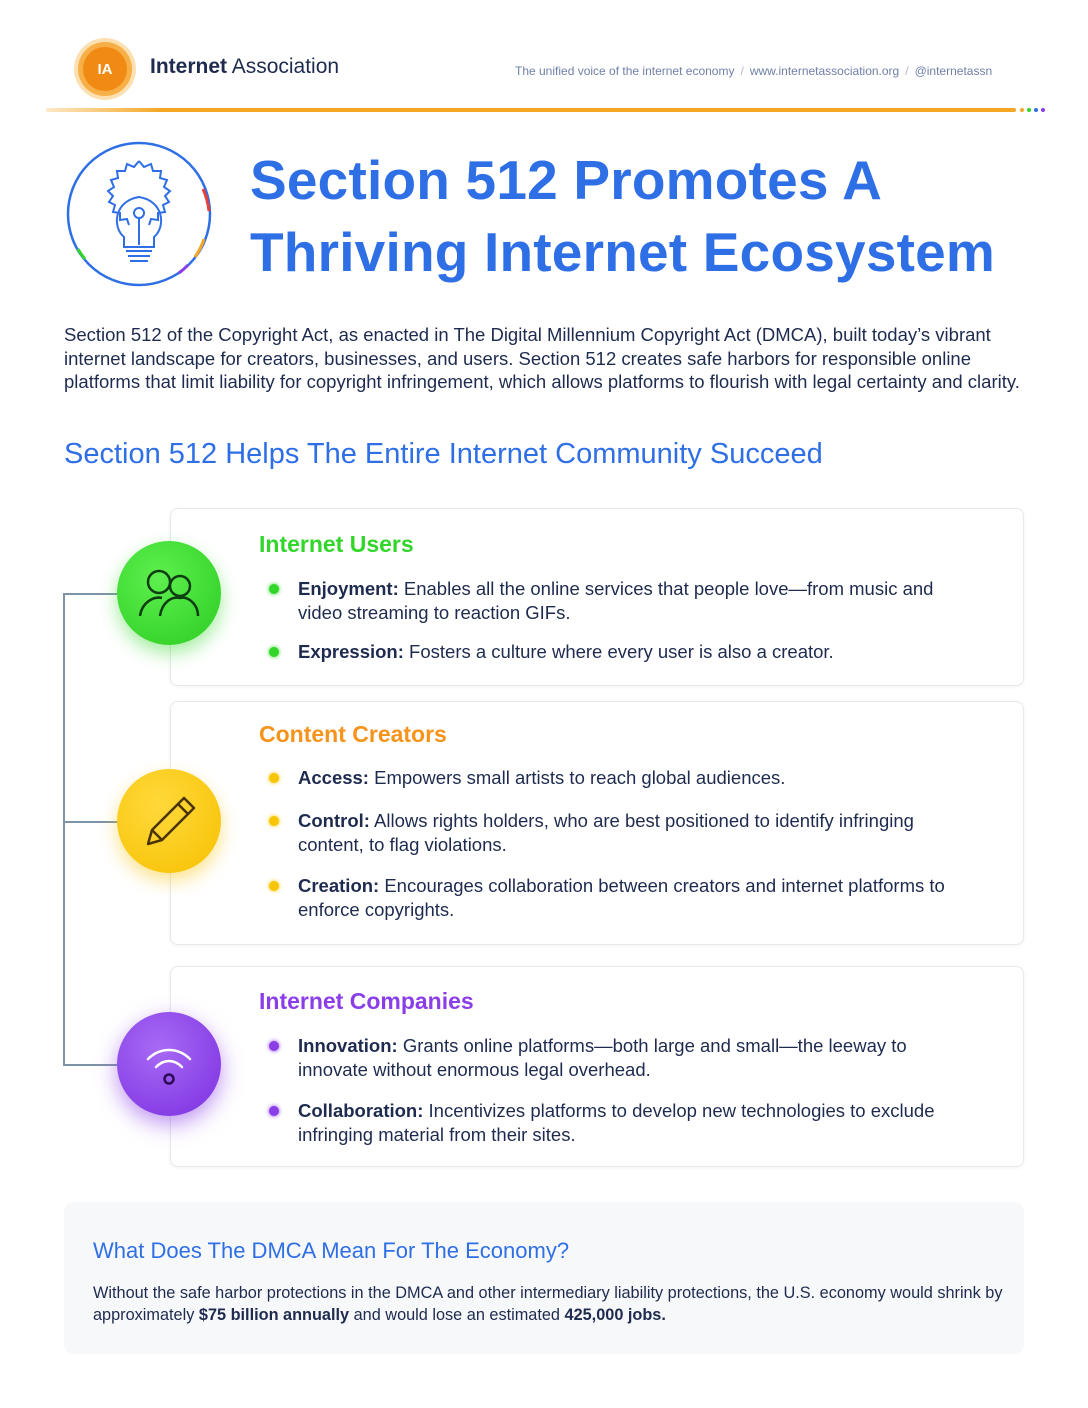 This screenshot has height=1408, width=1088. What do you see at coordinates (169, 593) in the screenshot?
I see `users-icon` at bounding box center [169, 593].